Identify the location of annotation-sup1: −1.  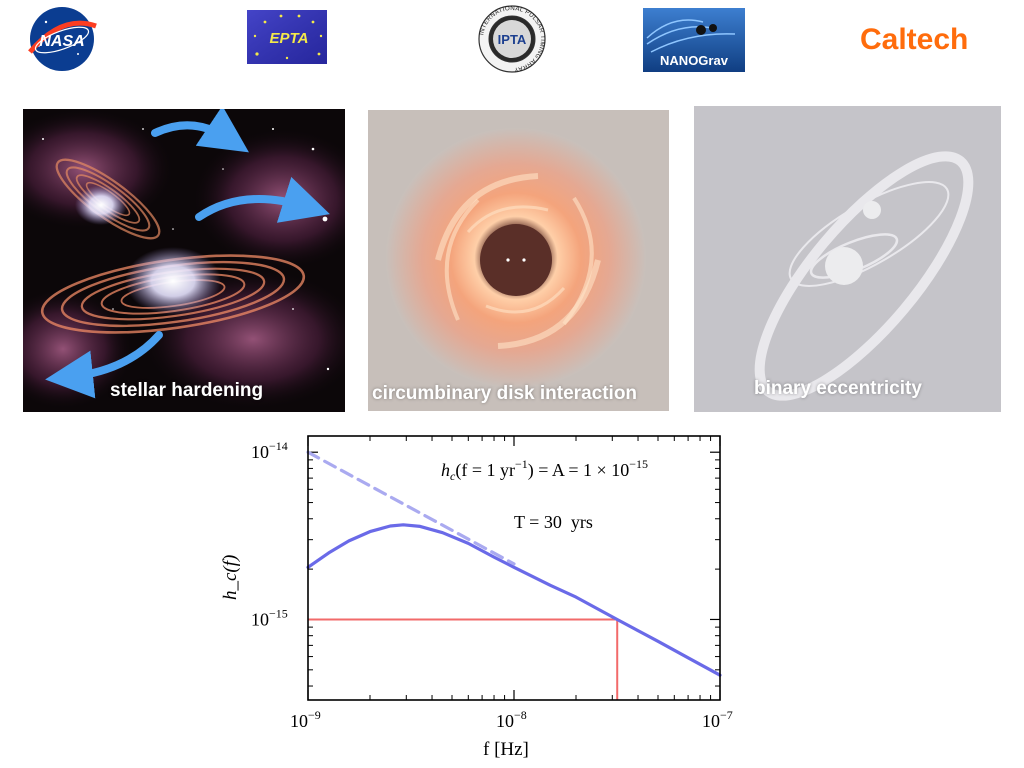
(521, 464).